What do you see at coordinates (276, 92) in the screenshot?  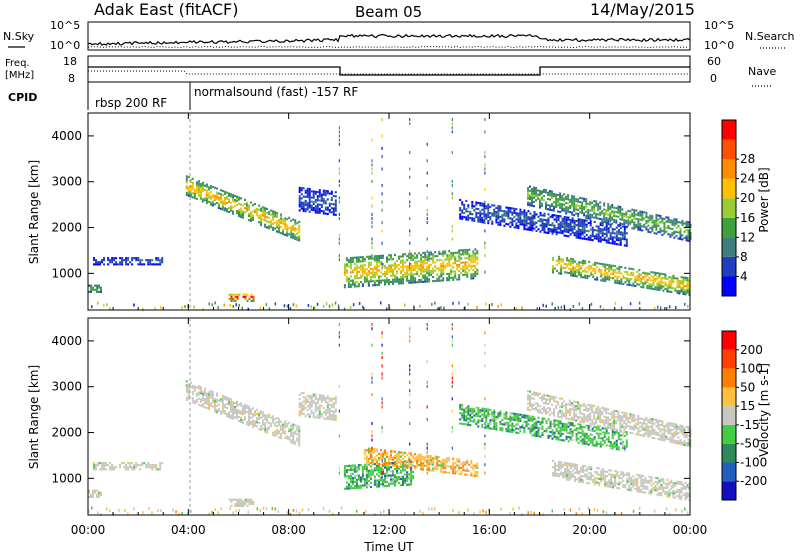 I see `cpid-segment-2: normalsound (fast) -157 RF` at bounding box center [276, 92].